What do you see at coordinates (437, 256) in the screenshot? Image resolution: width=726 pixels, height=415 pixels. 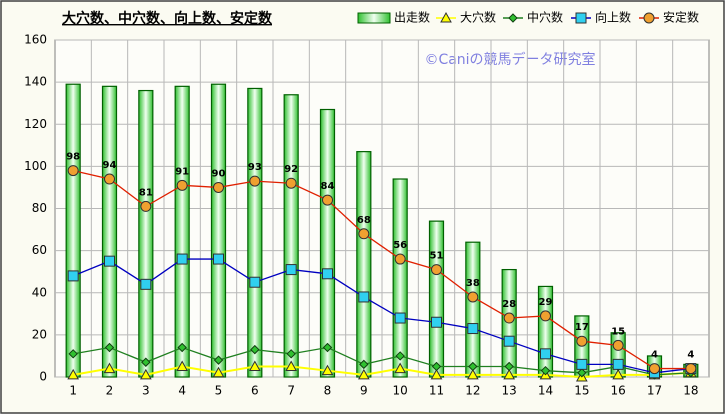 I see `data-label: 51` at bounding box center [437, 256].